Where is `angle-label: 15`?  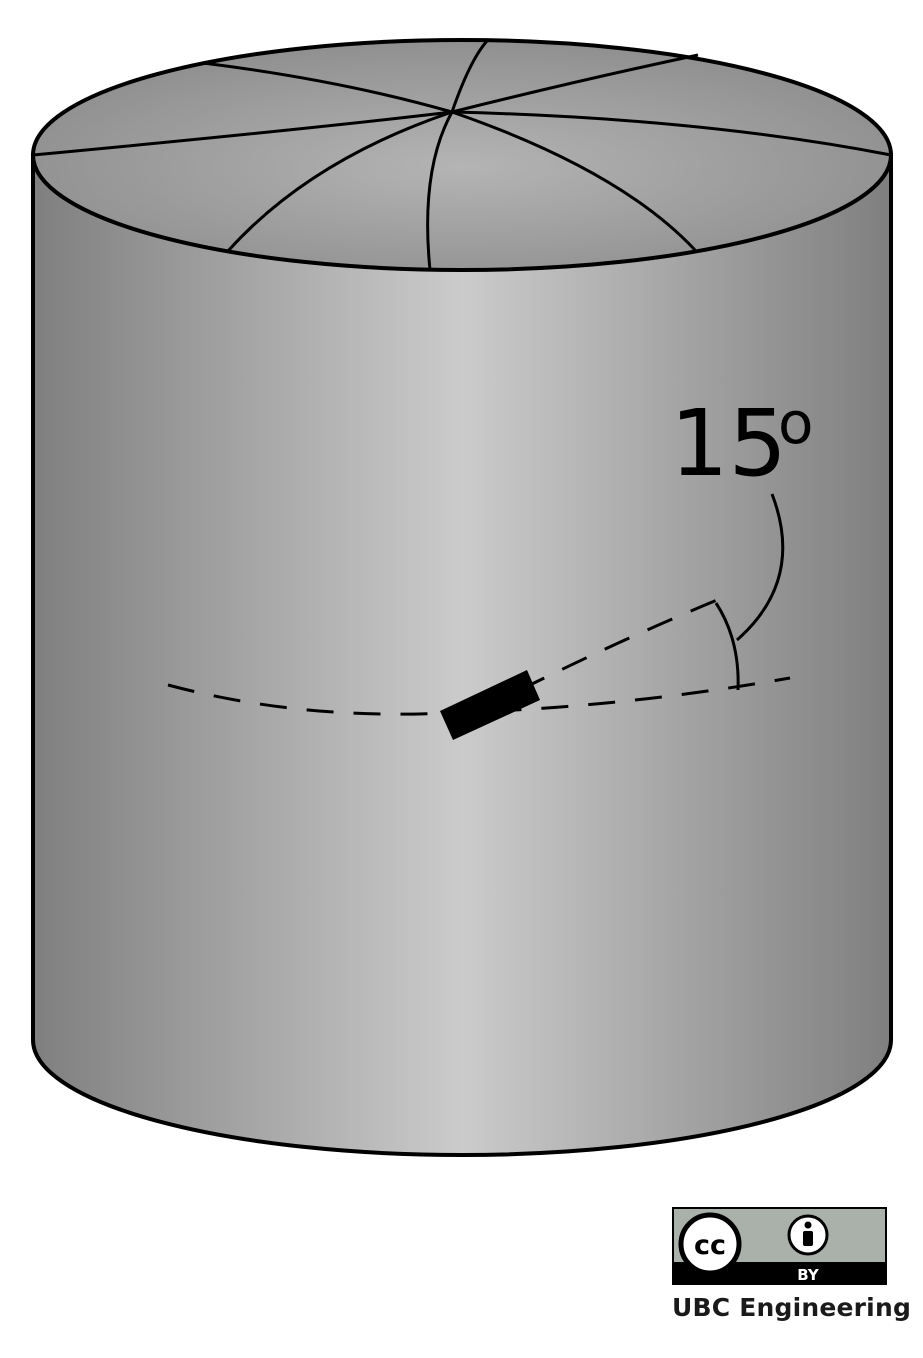 angle-label: 15 is located at coordinates (728, 443).